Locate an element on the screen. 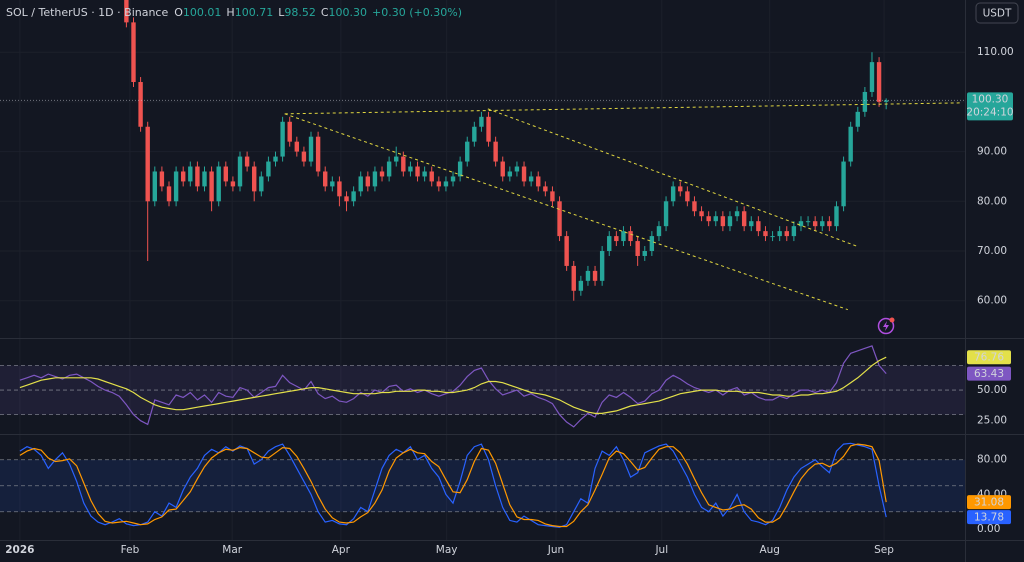  x-tick-label: Aug is located at coordinates (769, 550).